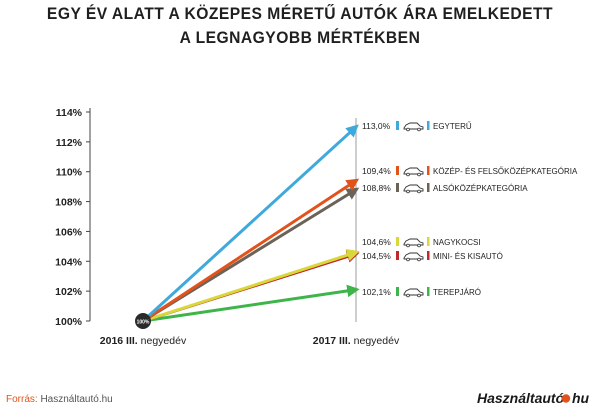 This screenshot has height=411, width=600. Describe the element at coordinates (59, 399) in the screenshot. I see `source-text: Forrás: Használtautó.hu` at that location.